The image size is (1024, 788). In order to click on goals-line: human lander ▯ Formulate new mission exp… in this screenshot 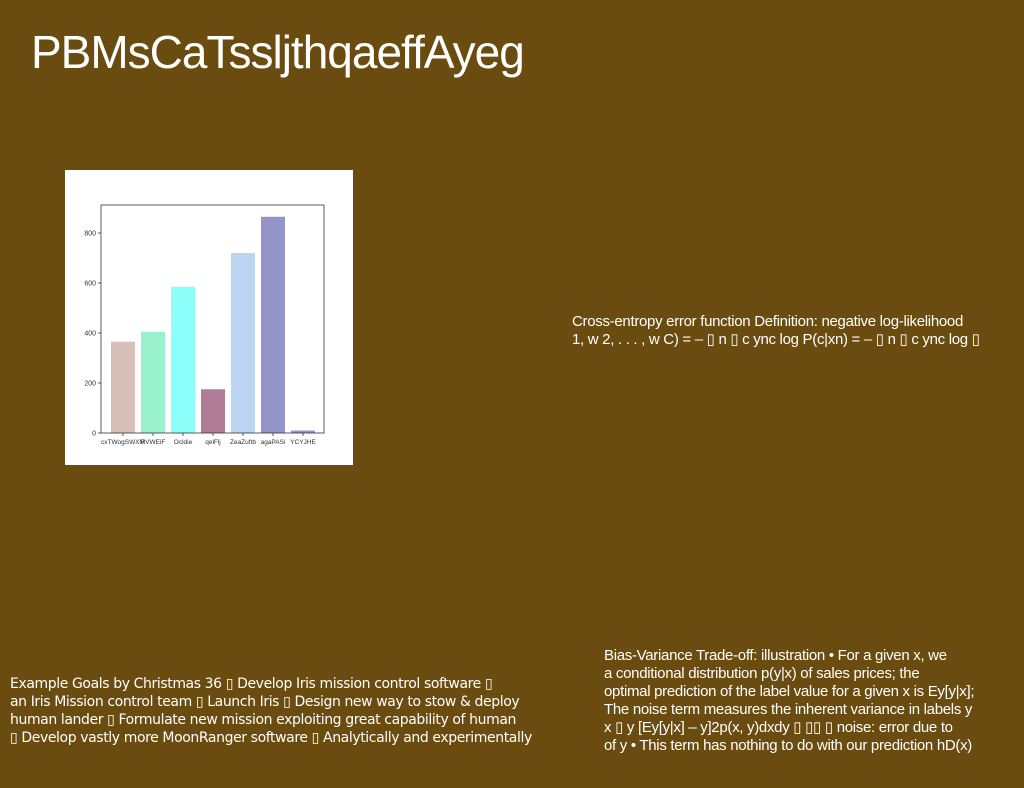, I will do `click(263, 720)`.